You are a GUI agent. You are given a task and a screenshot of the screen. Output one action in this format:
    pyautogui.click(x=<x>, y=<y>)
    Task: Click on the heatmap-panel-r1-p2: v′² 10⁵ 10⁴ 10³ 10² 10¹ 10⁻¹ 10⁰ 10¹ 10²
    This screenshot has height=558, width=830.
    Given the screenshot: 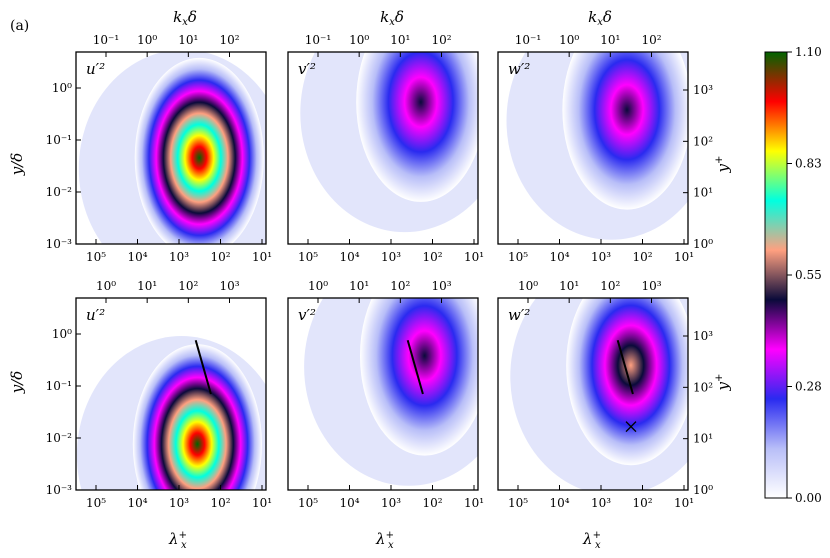 What is the action you would take?
    pyautogui.click(x=385, y=148)
    